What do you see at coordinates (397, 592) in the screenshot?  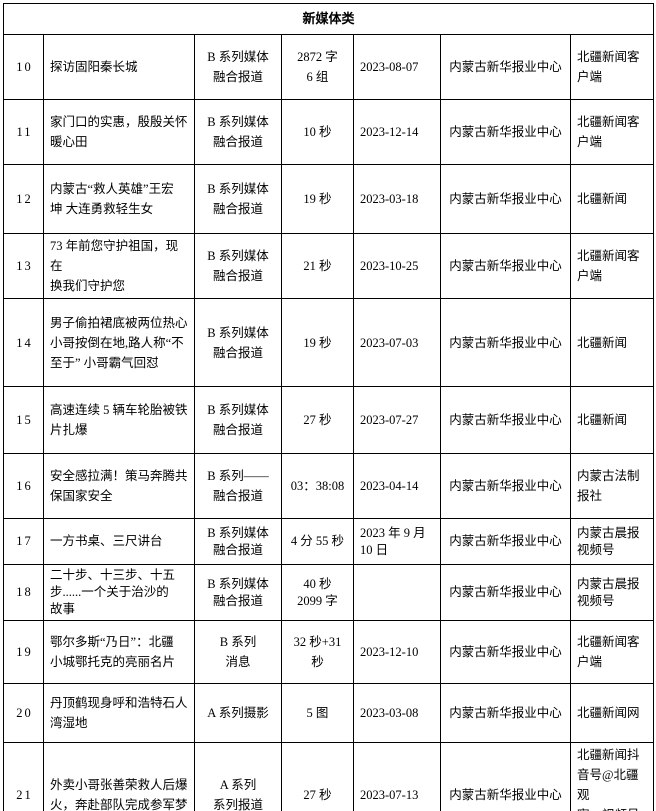 I see `cell-date` at bounding box center [397, 592].